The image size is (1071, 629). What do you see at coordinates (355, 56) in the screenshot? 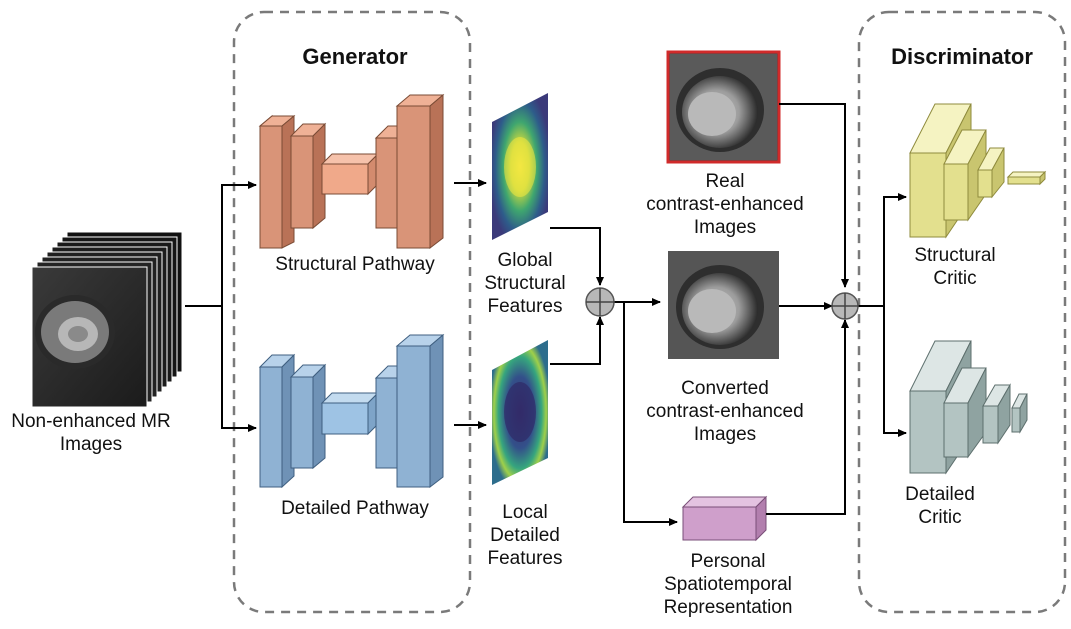
I see `generator-title: Generator` at bounding box center [355, 56].